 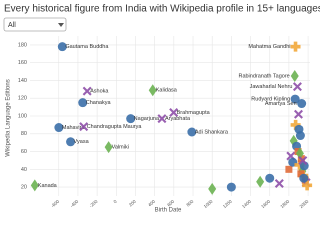 What do you see at coordinates (263, 76) in the screenshot?
I see `point-label: Rabindranath Tagore` at bounding box center [263, 76].